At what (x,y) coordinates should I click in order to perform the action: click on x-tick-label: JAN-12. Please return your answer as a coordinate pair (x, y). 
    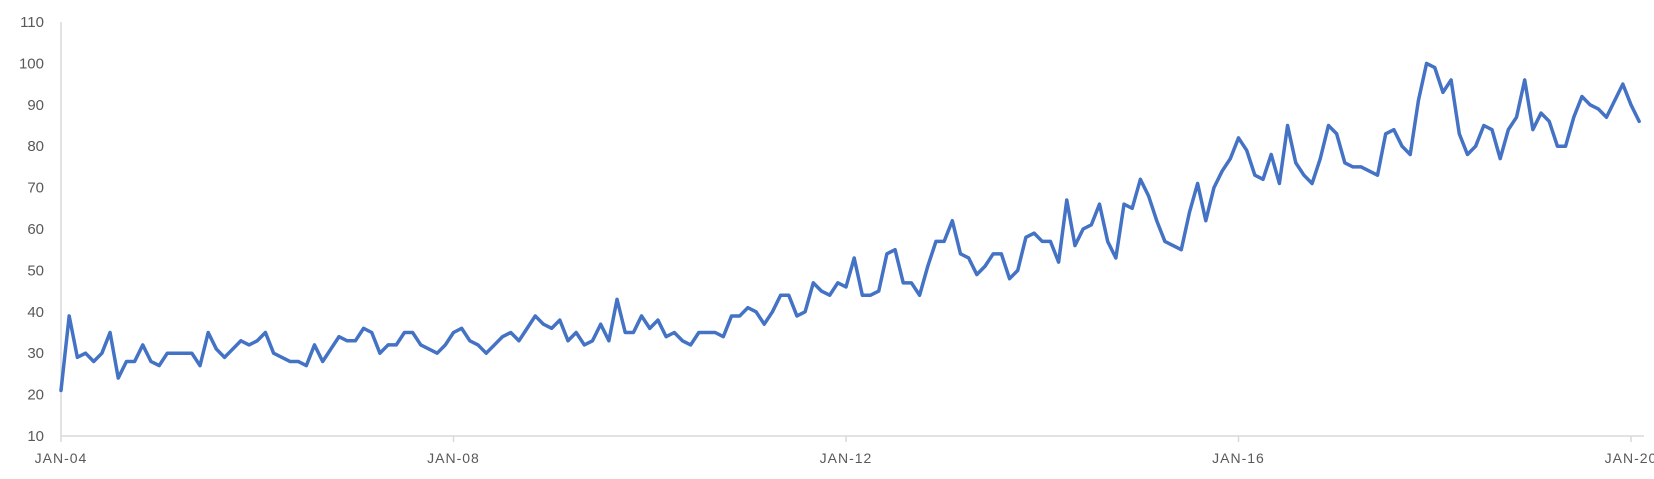
    Looking at the image, I should click on (846, 458).